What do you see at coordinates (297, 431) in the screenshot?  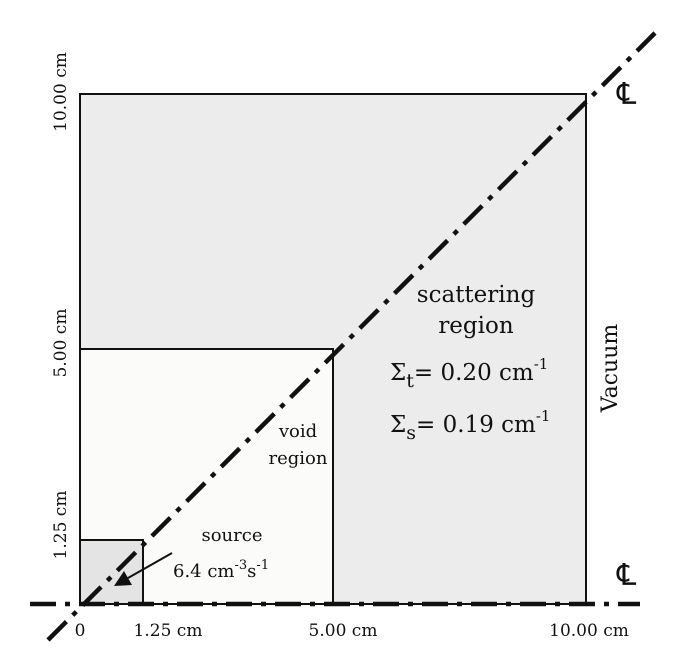 I see `void-label-line1: void` at bounding box center [297, 431].